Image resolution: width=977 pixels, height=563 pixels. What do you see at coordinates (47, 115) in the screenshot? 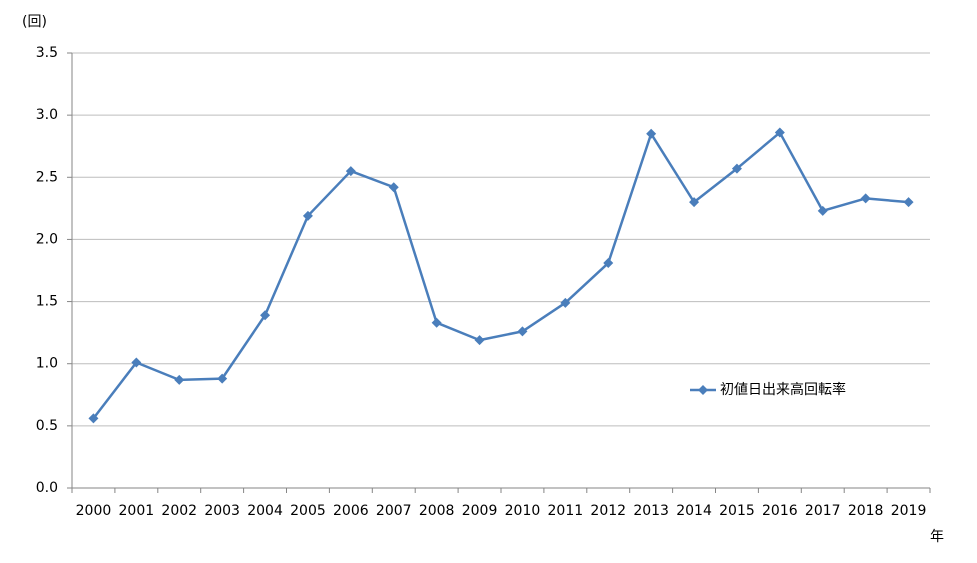
I see `y-tick-label: 3.0` at bounding box center [47, 115].